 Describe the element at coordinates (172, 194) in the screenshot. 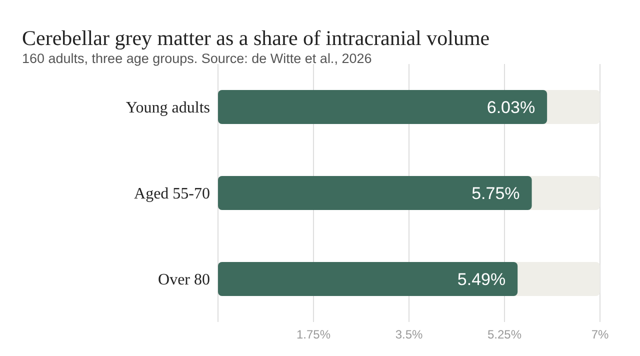

I see `y-tick-label: Aged 55-70` at that location.